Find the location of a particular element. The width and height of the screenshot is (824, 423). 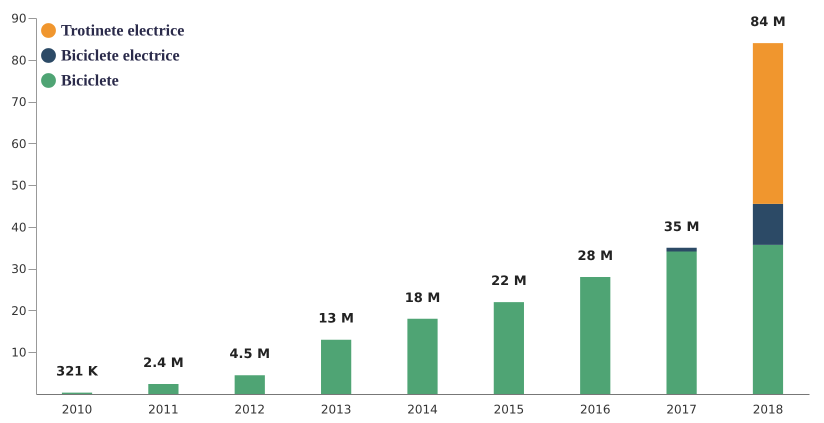

y-tick-label: 90 is located at coordinates (18, 19).